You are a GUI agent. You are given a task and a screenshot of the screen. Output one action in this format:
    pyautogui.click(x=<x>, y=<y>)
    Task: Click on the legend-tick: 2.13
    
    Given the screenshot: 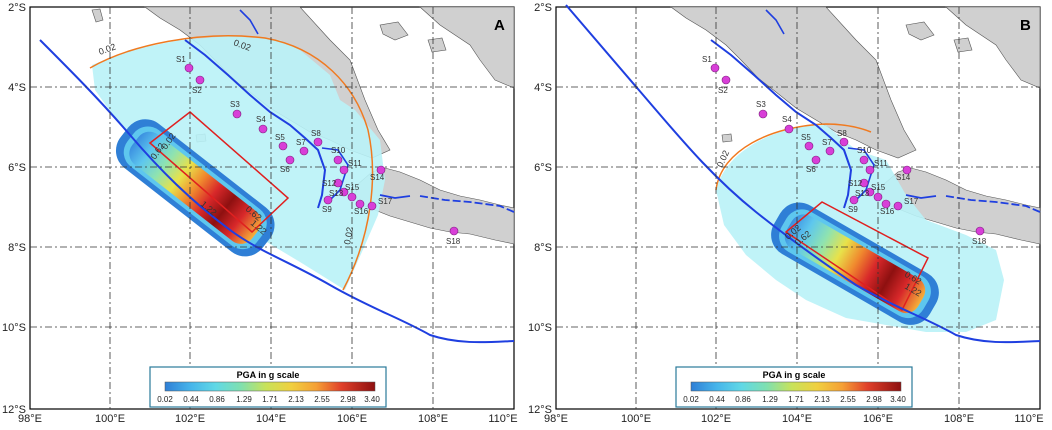 What is the action you would take?
    pyautogui.click(x=296, y=399)
    